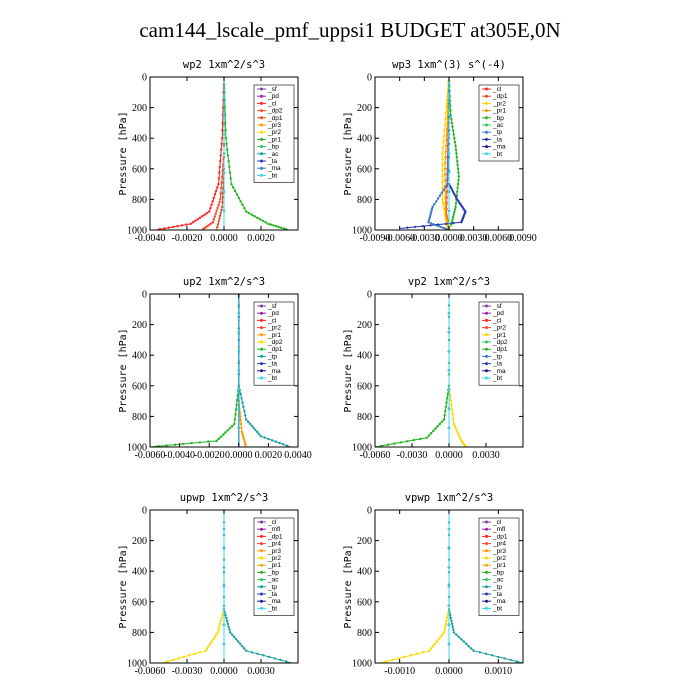 The image size is (700, 700). I want to click on up2-series-markerpr1, so click(245, 445).